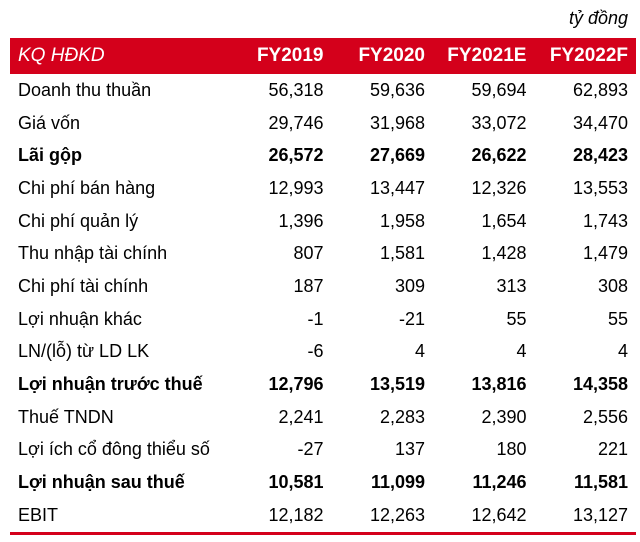  I want to click on row-value: 2,241, so click(301, 416).